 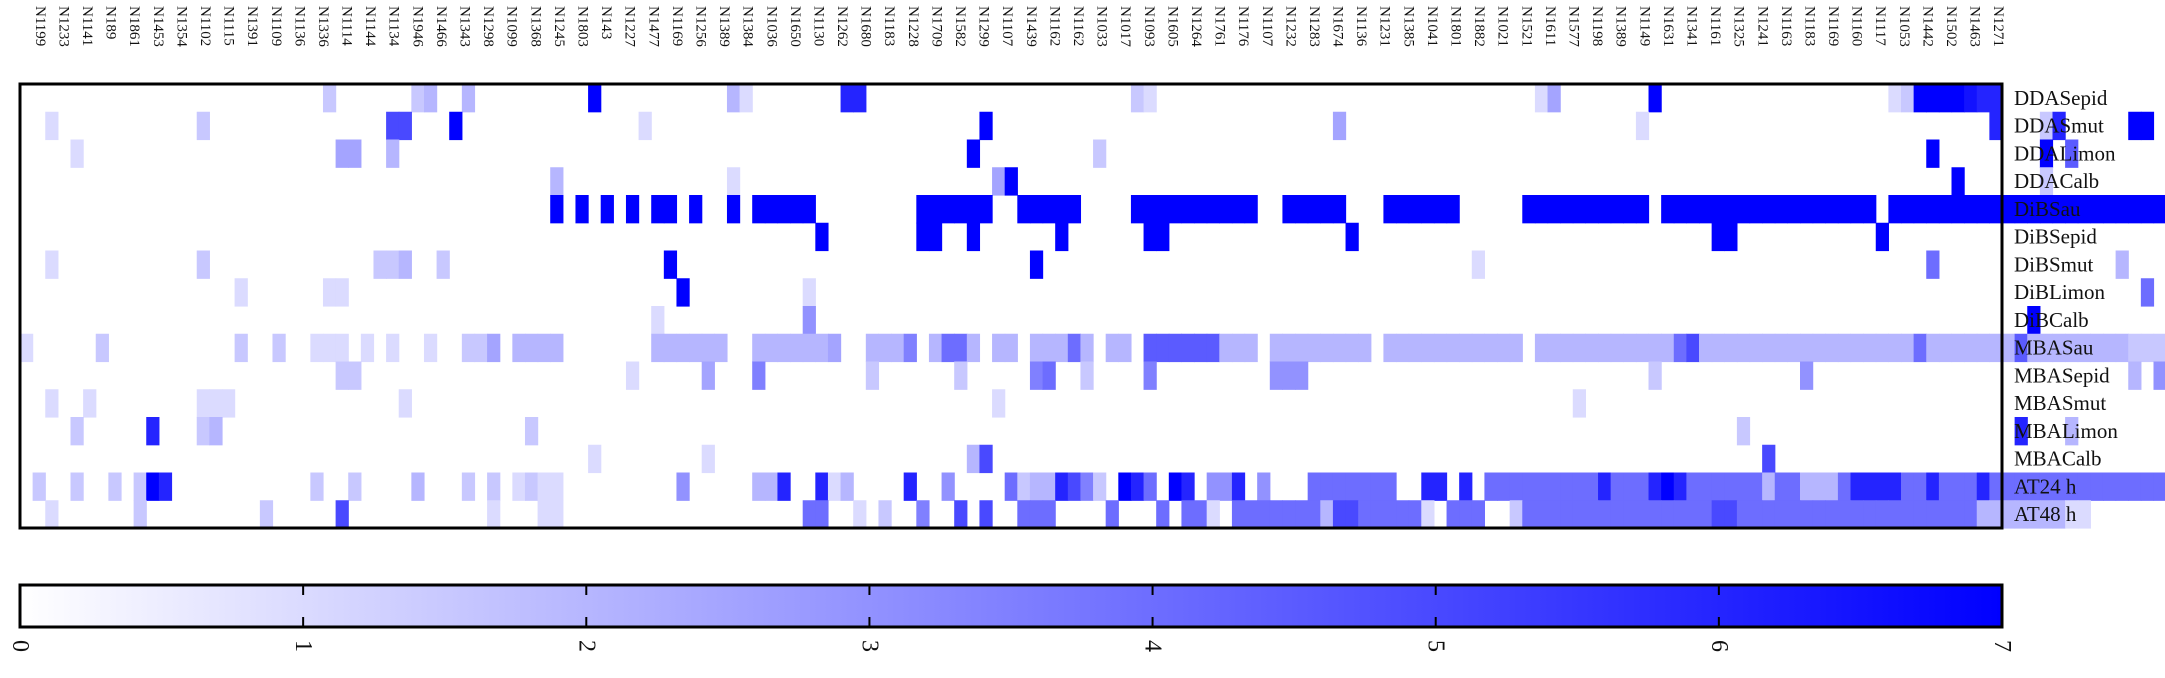 I want to click on colorbar-tick-label: 1, so click(x=303, y=646).